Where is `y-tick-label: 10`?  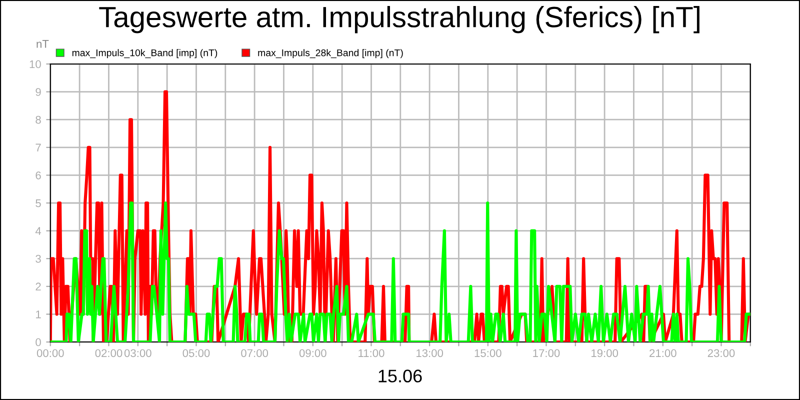 y-tick-label: 10 is located at coordinates (35, 64).